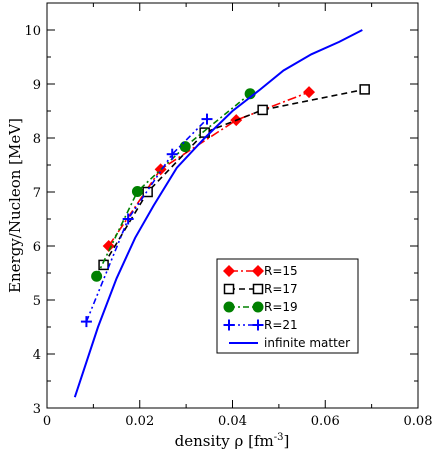  I want to click on x-tick-label: 0, so click(47, 421).